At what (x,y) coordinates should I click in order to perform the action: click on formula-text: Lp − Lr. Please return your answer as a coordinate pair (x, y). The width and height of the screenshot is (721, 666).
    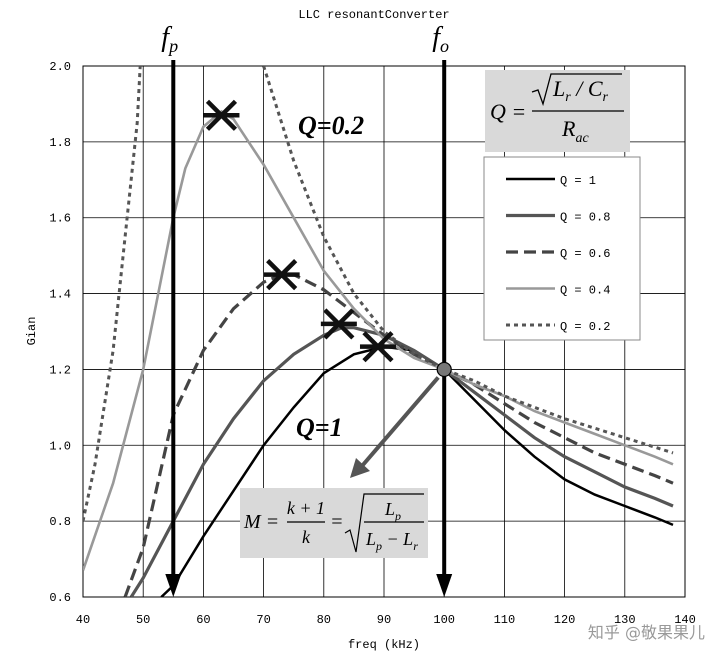
    Looking at the image, I should click on (391, 541).